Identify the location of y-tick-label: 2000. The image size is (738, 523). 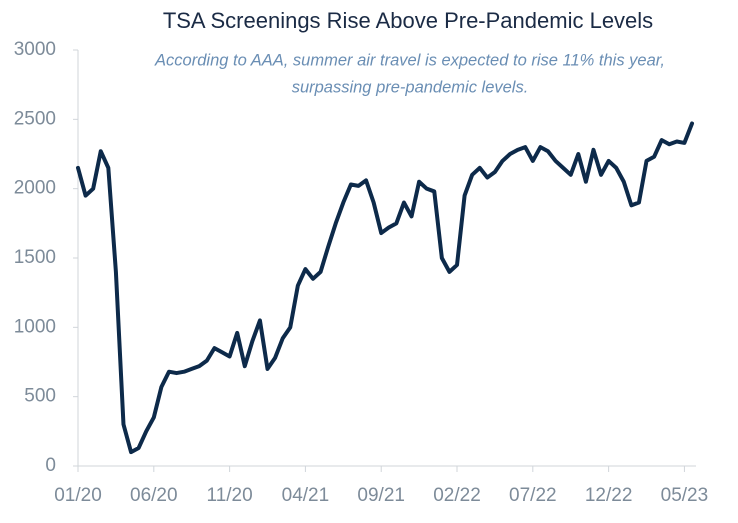
(35, 188).